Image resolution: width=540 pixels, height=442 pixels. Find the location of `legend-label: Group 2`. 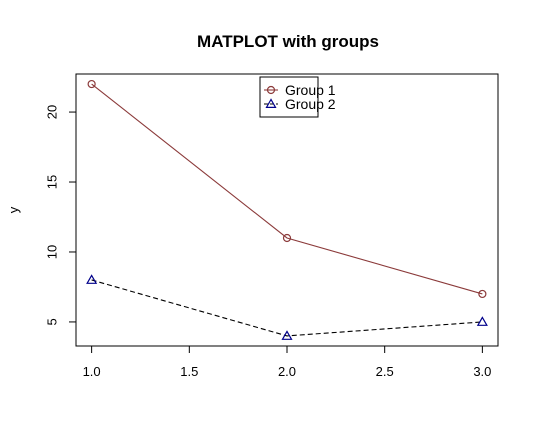

legend-label: Group 2 is located at coordinates (310, 104).